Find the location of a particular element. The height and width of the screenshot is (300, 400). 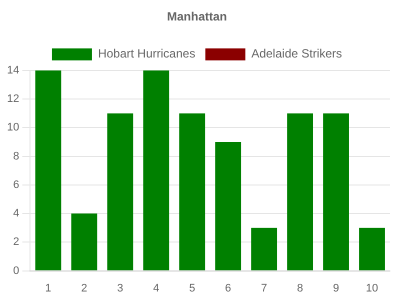

y-tick-label: 12 is located at coordinates (13, 99).